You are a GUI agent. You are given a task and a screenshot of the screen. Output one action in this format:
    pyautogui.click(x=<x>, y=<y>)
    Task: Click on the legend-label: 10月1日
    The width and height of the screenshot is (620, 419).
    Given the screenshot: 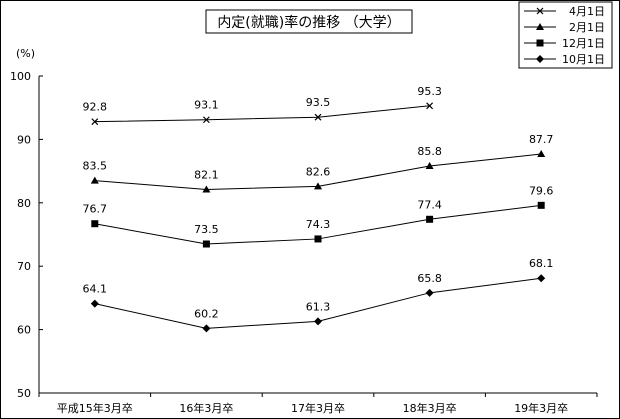 What is the action you would take?
    pyautogui.click(x=583, y=59)
    